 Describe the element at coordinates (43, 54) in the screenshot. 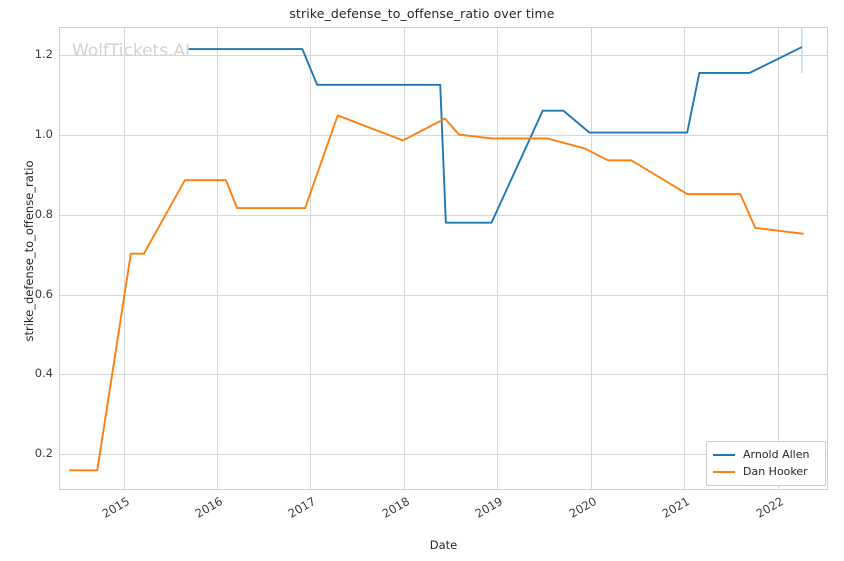

I see `y-tick-label-1.2: 1.2` at that location.